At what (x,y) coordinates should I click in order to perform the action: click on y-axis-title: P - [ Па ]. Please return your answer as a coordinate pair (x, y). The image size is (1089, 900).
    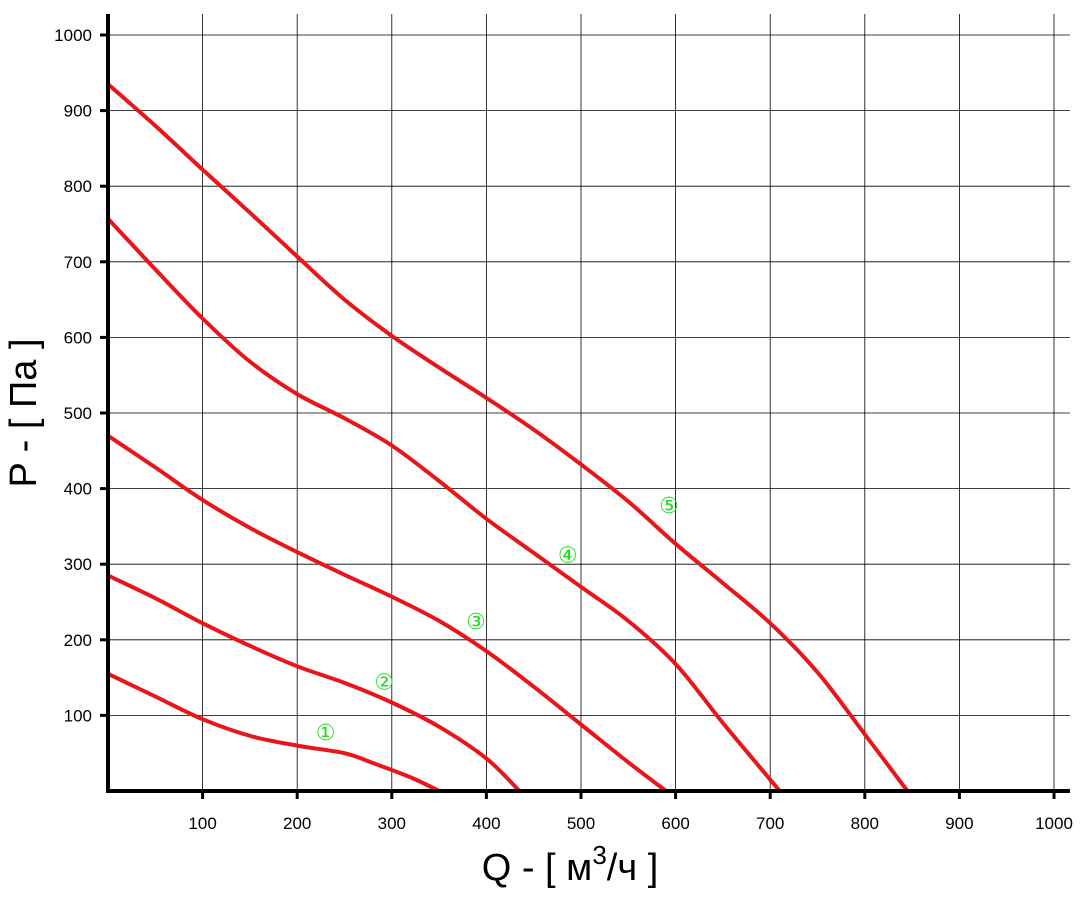
    Looking at the image, I should click on (24, 412).